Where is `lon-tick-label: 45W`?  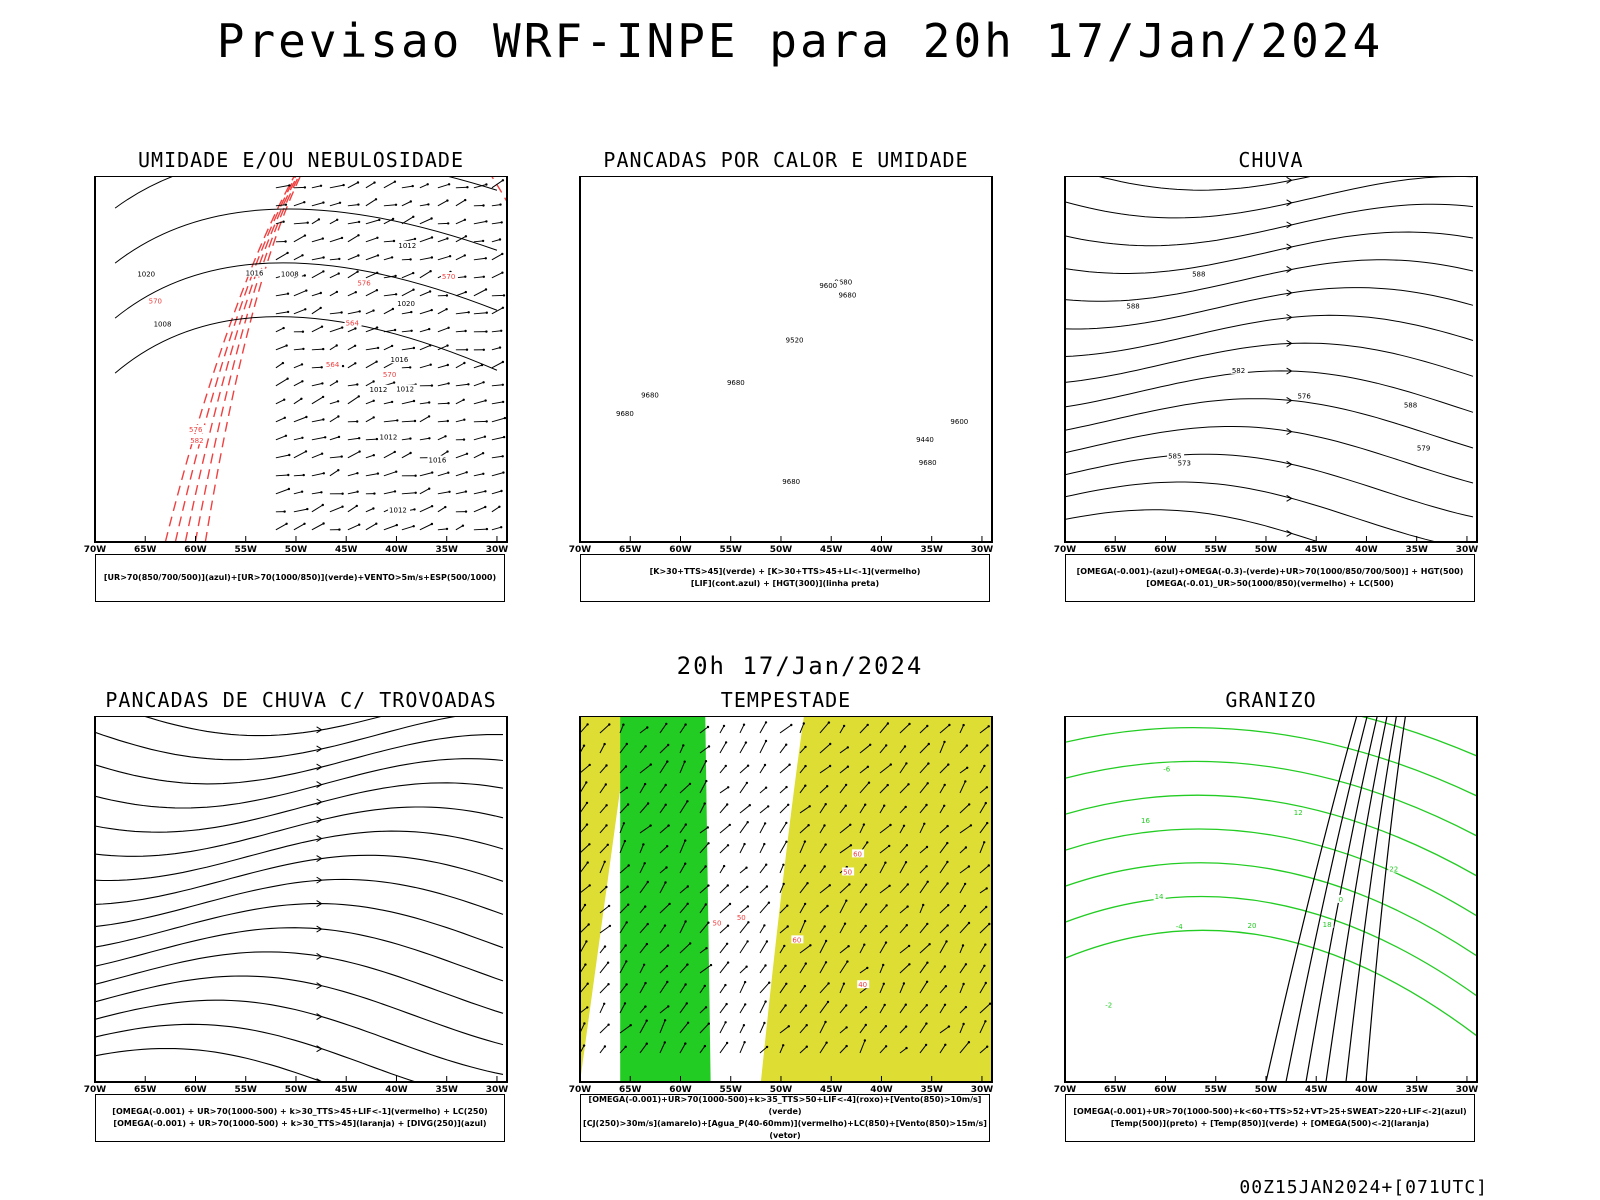
lon-tick-label: 45W is located at coordinates (831, 1090).